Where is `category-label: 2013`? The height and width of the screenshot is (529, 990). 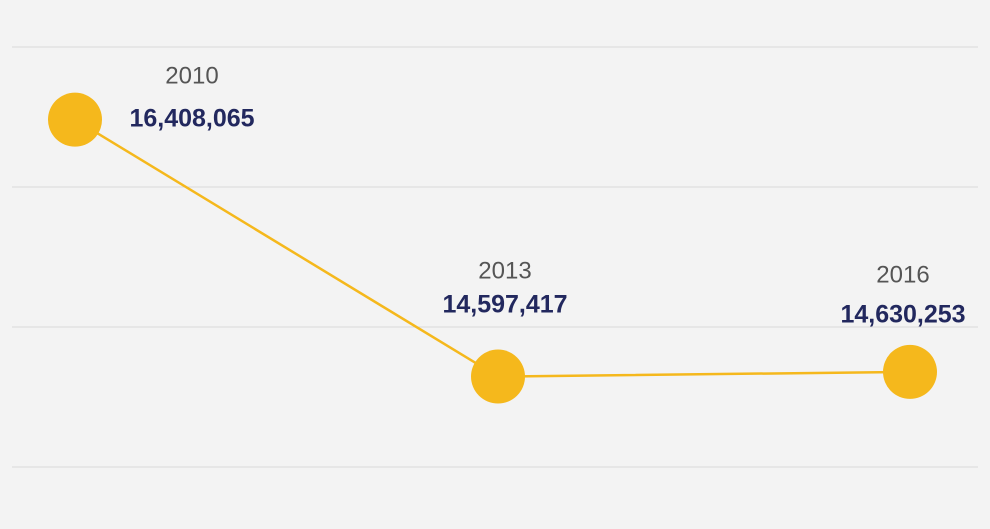 category-label: 2013 is located at coordinates (504, 270).